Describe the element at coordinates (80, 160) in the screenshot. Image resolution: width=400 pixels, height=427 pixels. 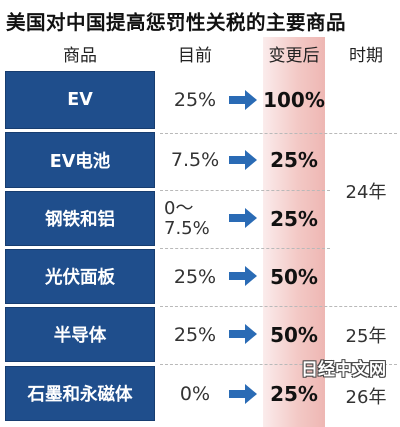
I see `item-box-ev-battery: EV电池` at that location.